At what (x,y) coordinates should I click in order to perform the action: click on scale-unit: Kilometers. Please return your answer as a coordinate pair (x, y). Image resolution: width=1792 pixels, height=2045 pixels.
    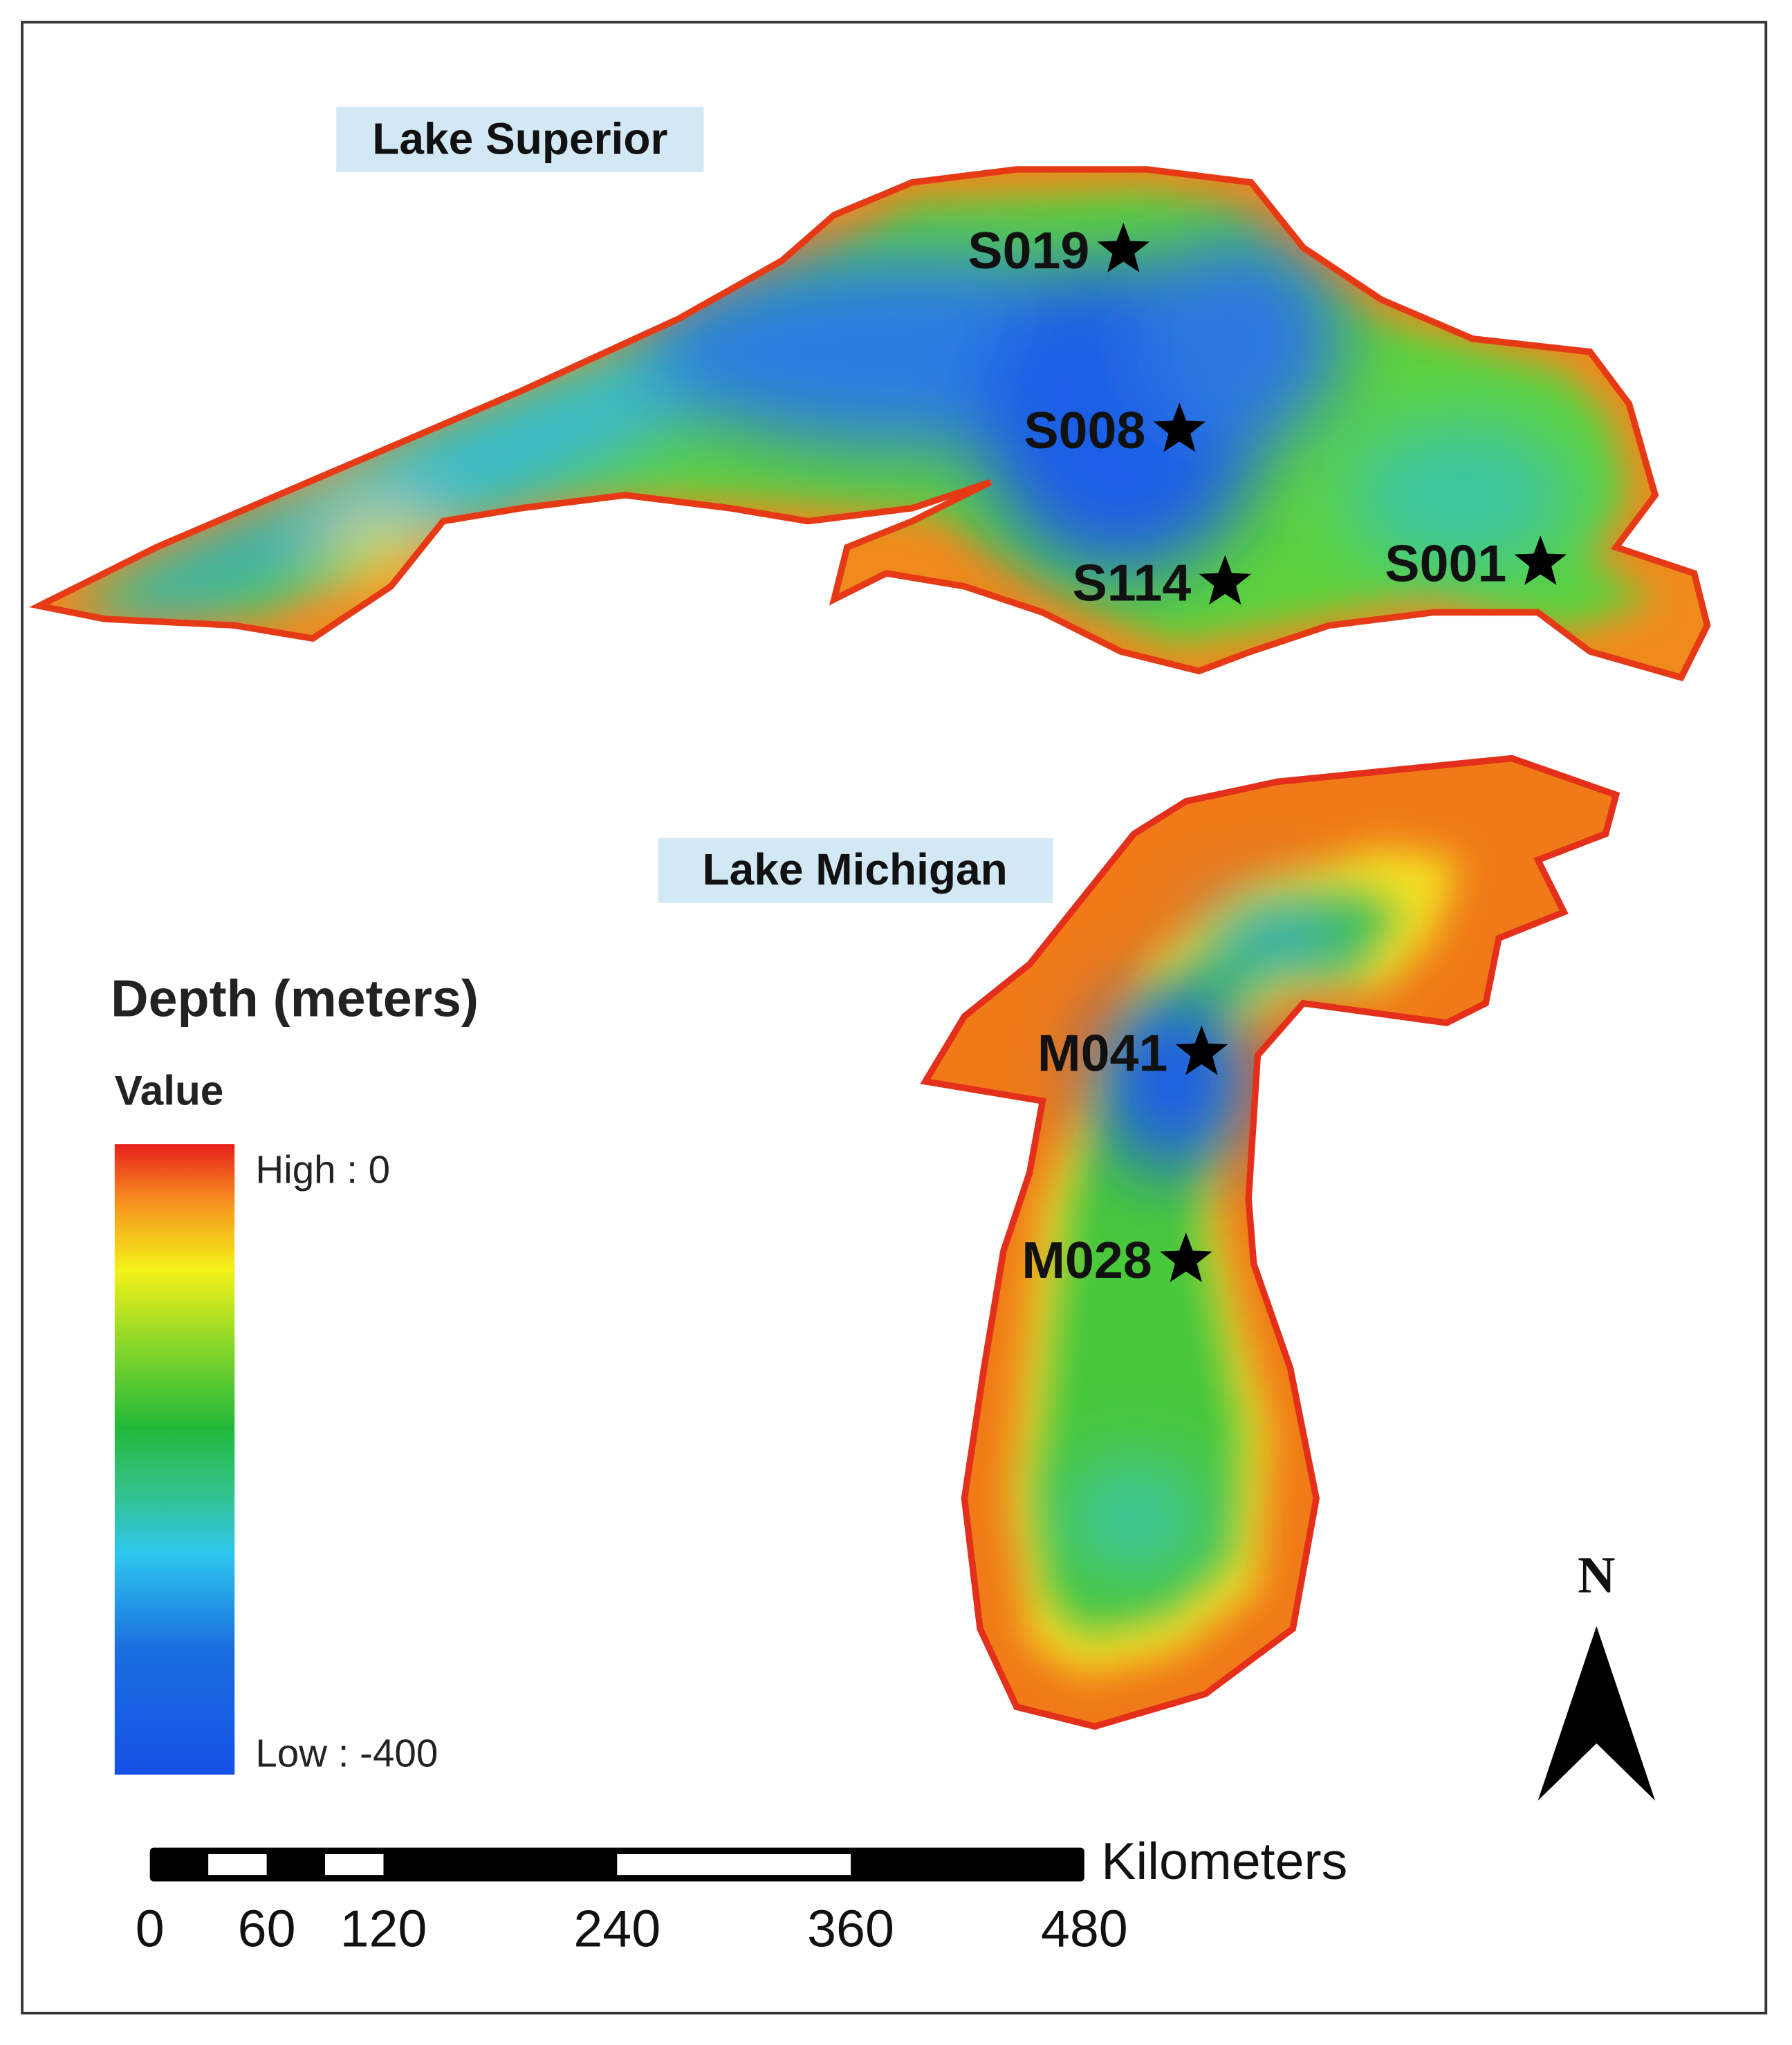
    Looking at the image, I should click on (1224, 1861).